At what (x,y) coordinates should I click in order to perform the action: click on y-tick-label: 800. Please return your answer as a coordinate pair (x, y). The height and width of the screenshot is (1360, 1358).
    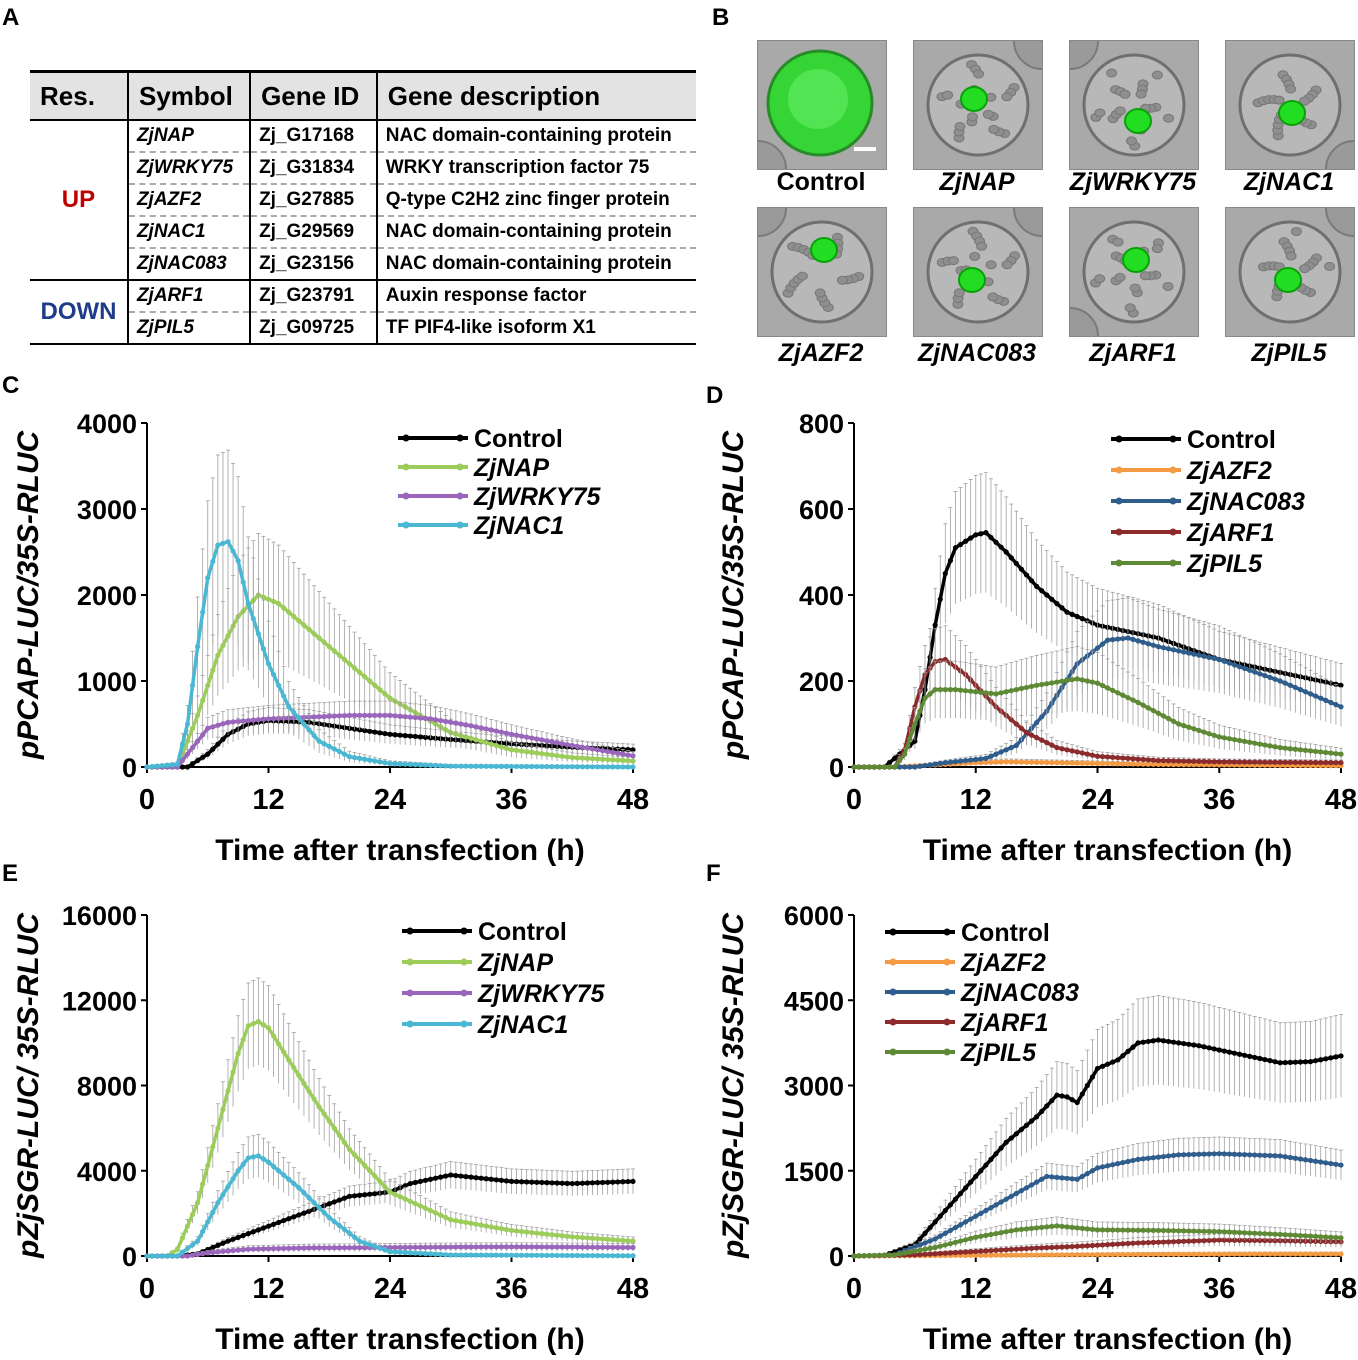
    Looking at the image, I should click on (821, 424).